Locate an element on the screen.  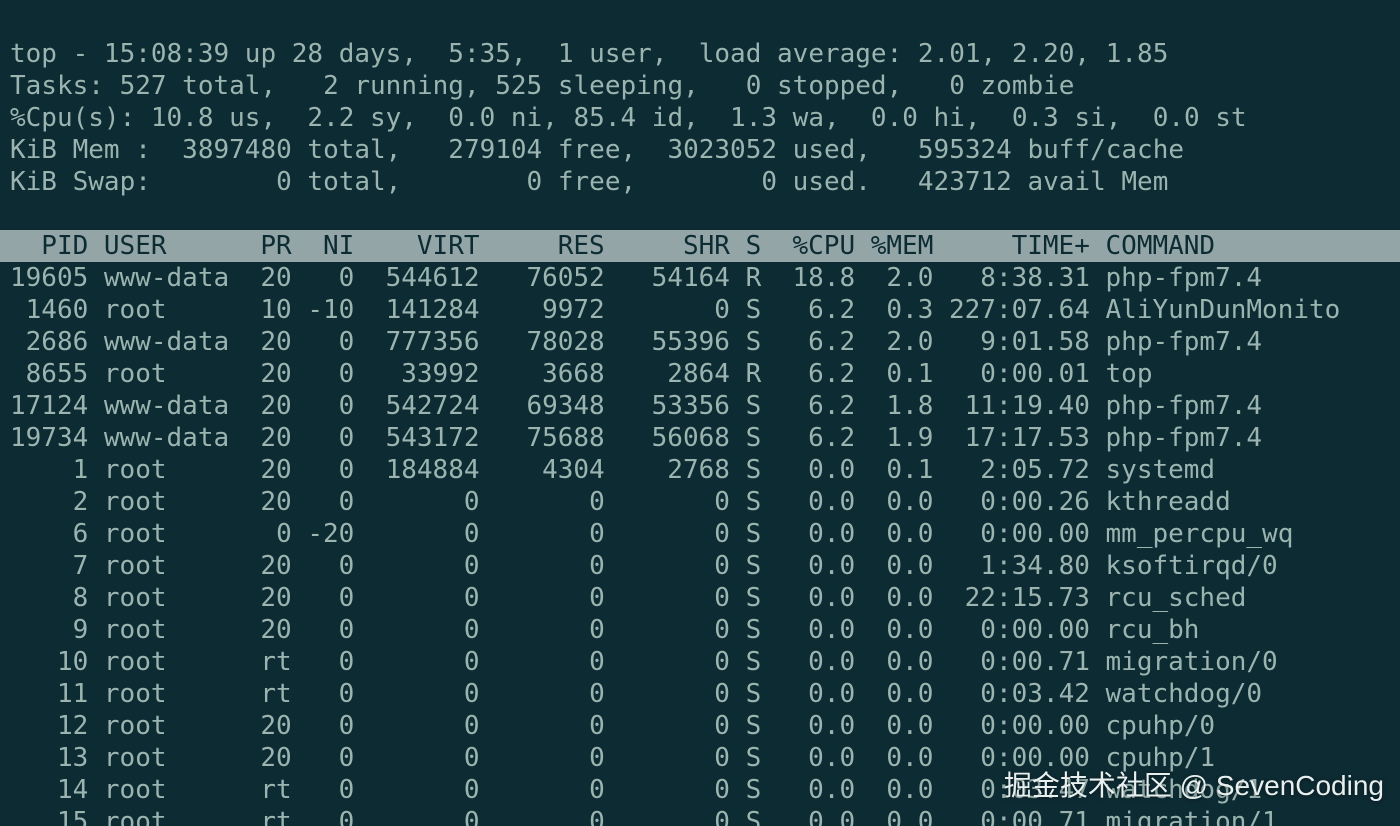
cell-shr: 53356 is located at coordinates (690, 406).